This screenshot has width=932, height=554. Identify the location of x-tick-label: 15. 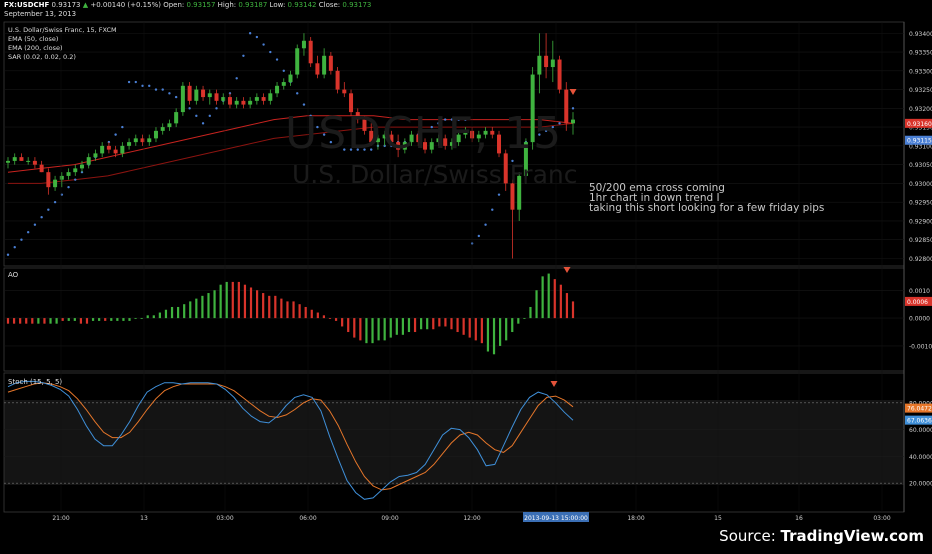
(718, 518).